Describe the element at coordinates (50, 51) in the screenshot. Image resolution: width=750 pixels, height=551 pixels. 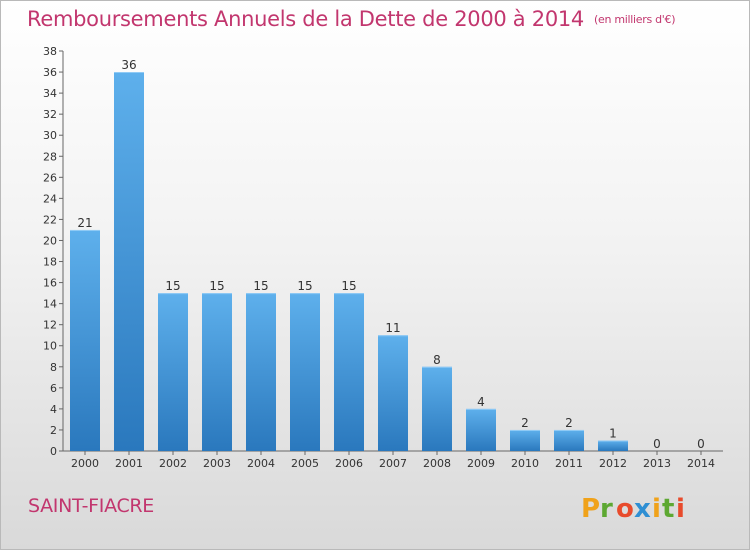
I see `y-tick-label: 38` at that location.